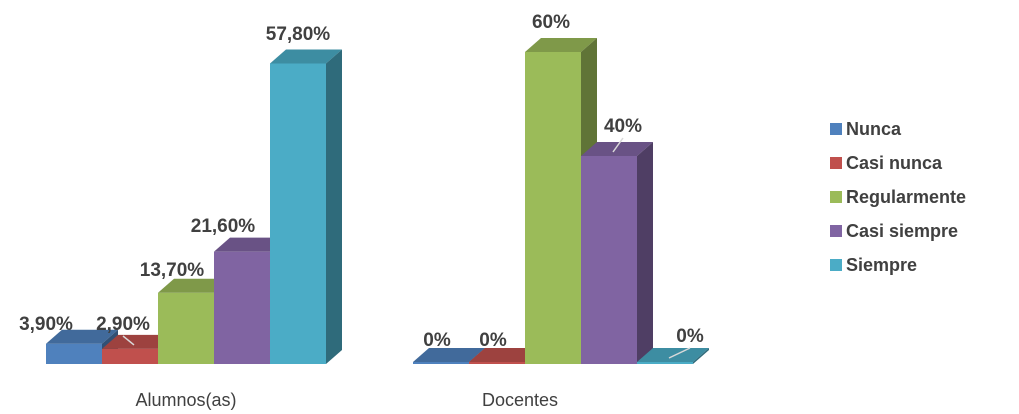 This screenshot has width=1019, height=414. What do you see at coordinates (298, 34) in the screenshot?
I see `data-label-0-4: 57,80%` at bounding box center [298, 34].